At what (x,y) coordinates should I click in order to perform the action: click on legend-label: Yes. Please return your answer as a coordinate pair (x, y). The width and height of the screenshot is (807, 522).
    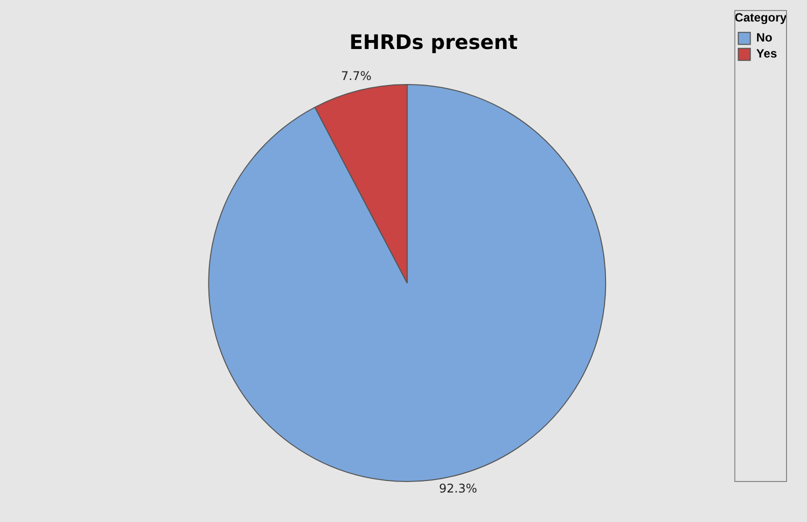
    Looking at the image, I should click on (767, 53).